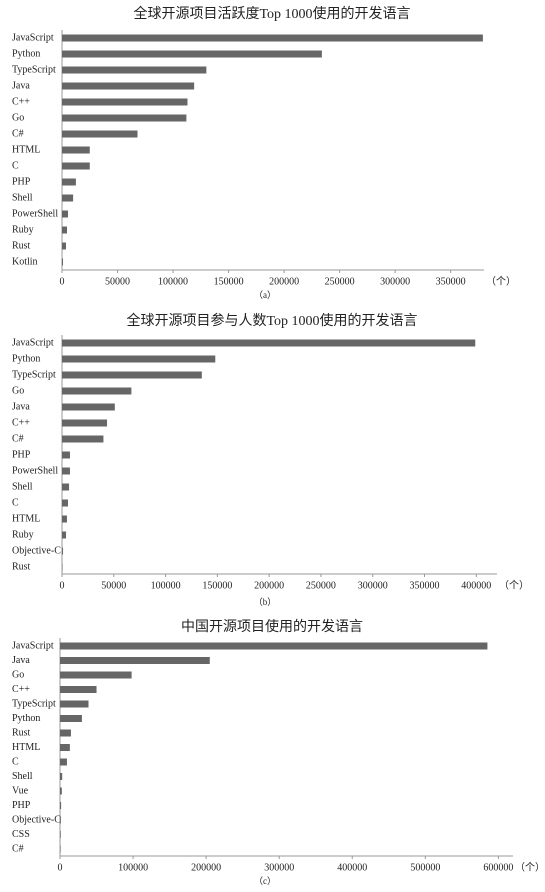 The height and width of the screenshot is (892, 545). What do you see at coordinates (229, 281) in the screenshot?
I see `x-tick-label: 150000` at bounding box center [229, 281].